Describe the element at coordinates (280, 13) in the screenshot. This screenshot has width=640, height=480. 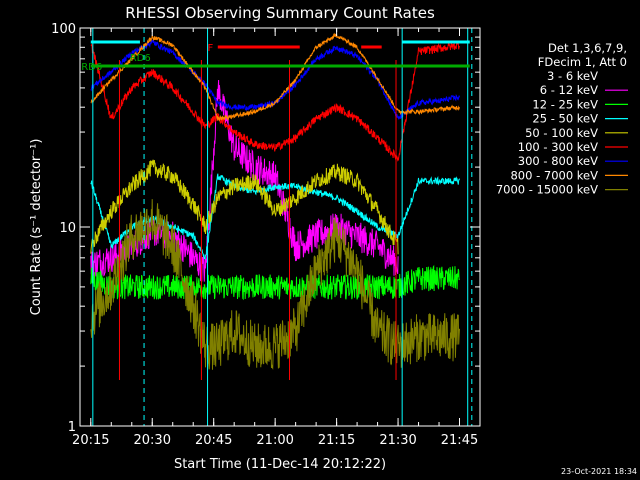
I see `chart-title: RHESSI Observing Summary Count Rates` at that location.